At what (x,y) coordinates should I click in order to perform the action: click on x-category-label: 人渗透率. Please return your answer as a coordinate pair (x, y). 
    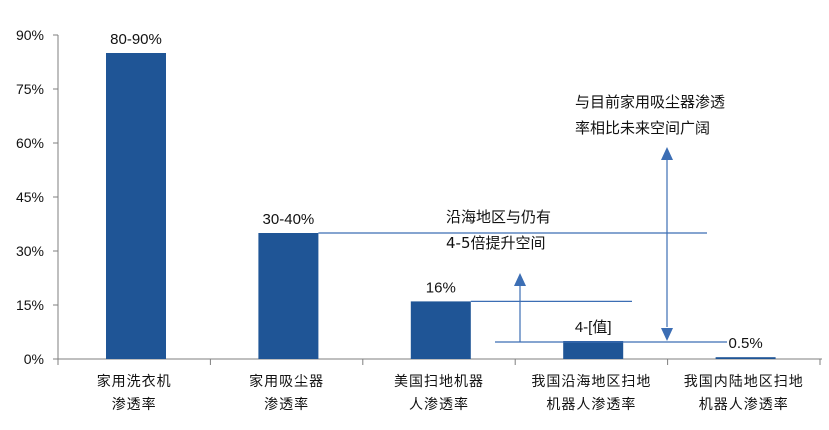
    Looking at the image, I should click on (439, 404).